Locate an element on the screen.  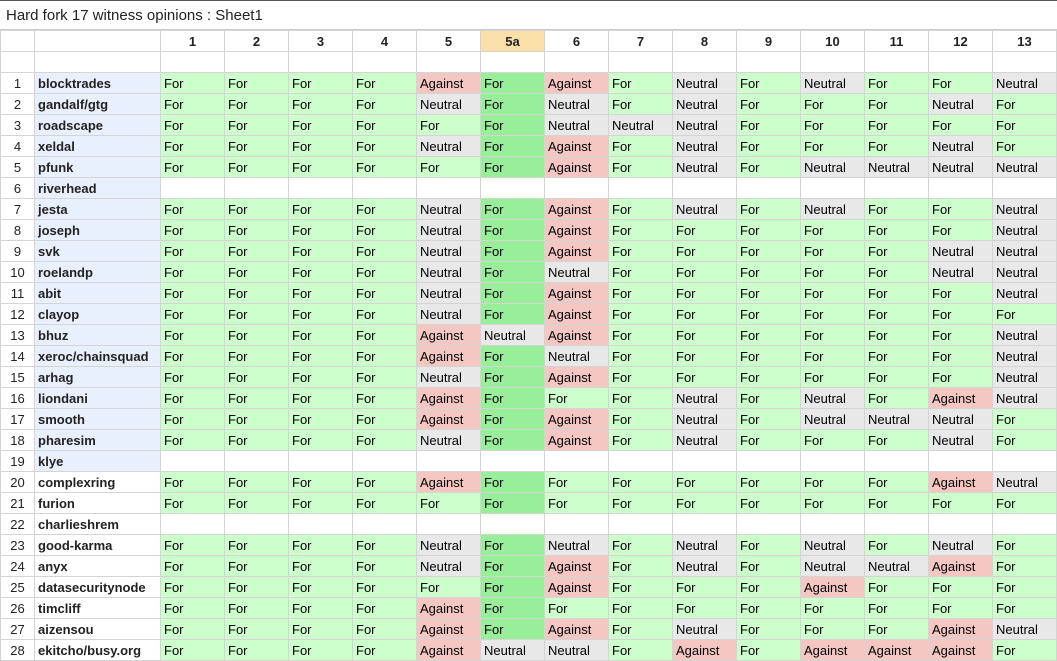
column-header-12: 12 is located at coordinates (960, 41).